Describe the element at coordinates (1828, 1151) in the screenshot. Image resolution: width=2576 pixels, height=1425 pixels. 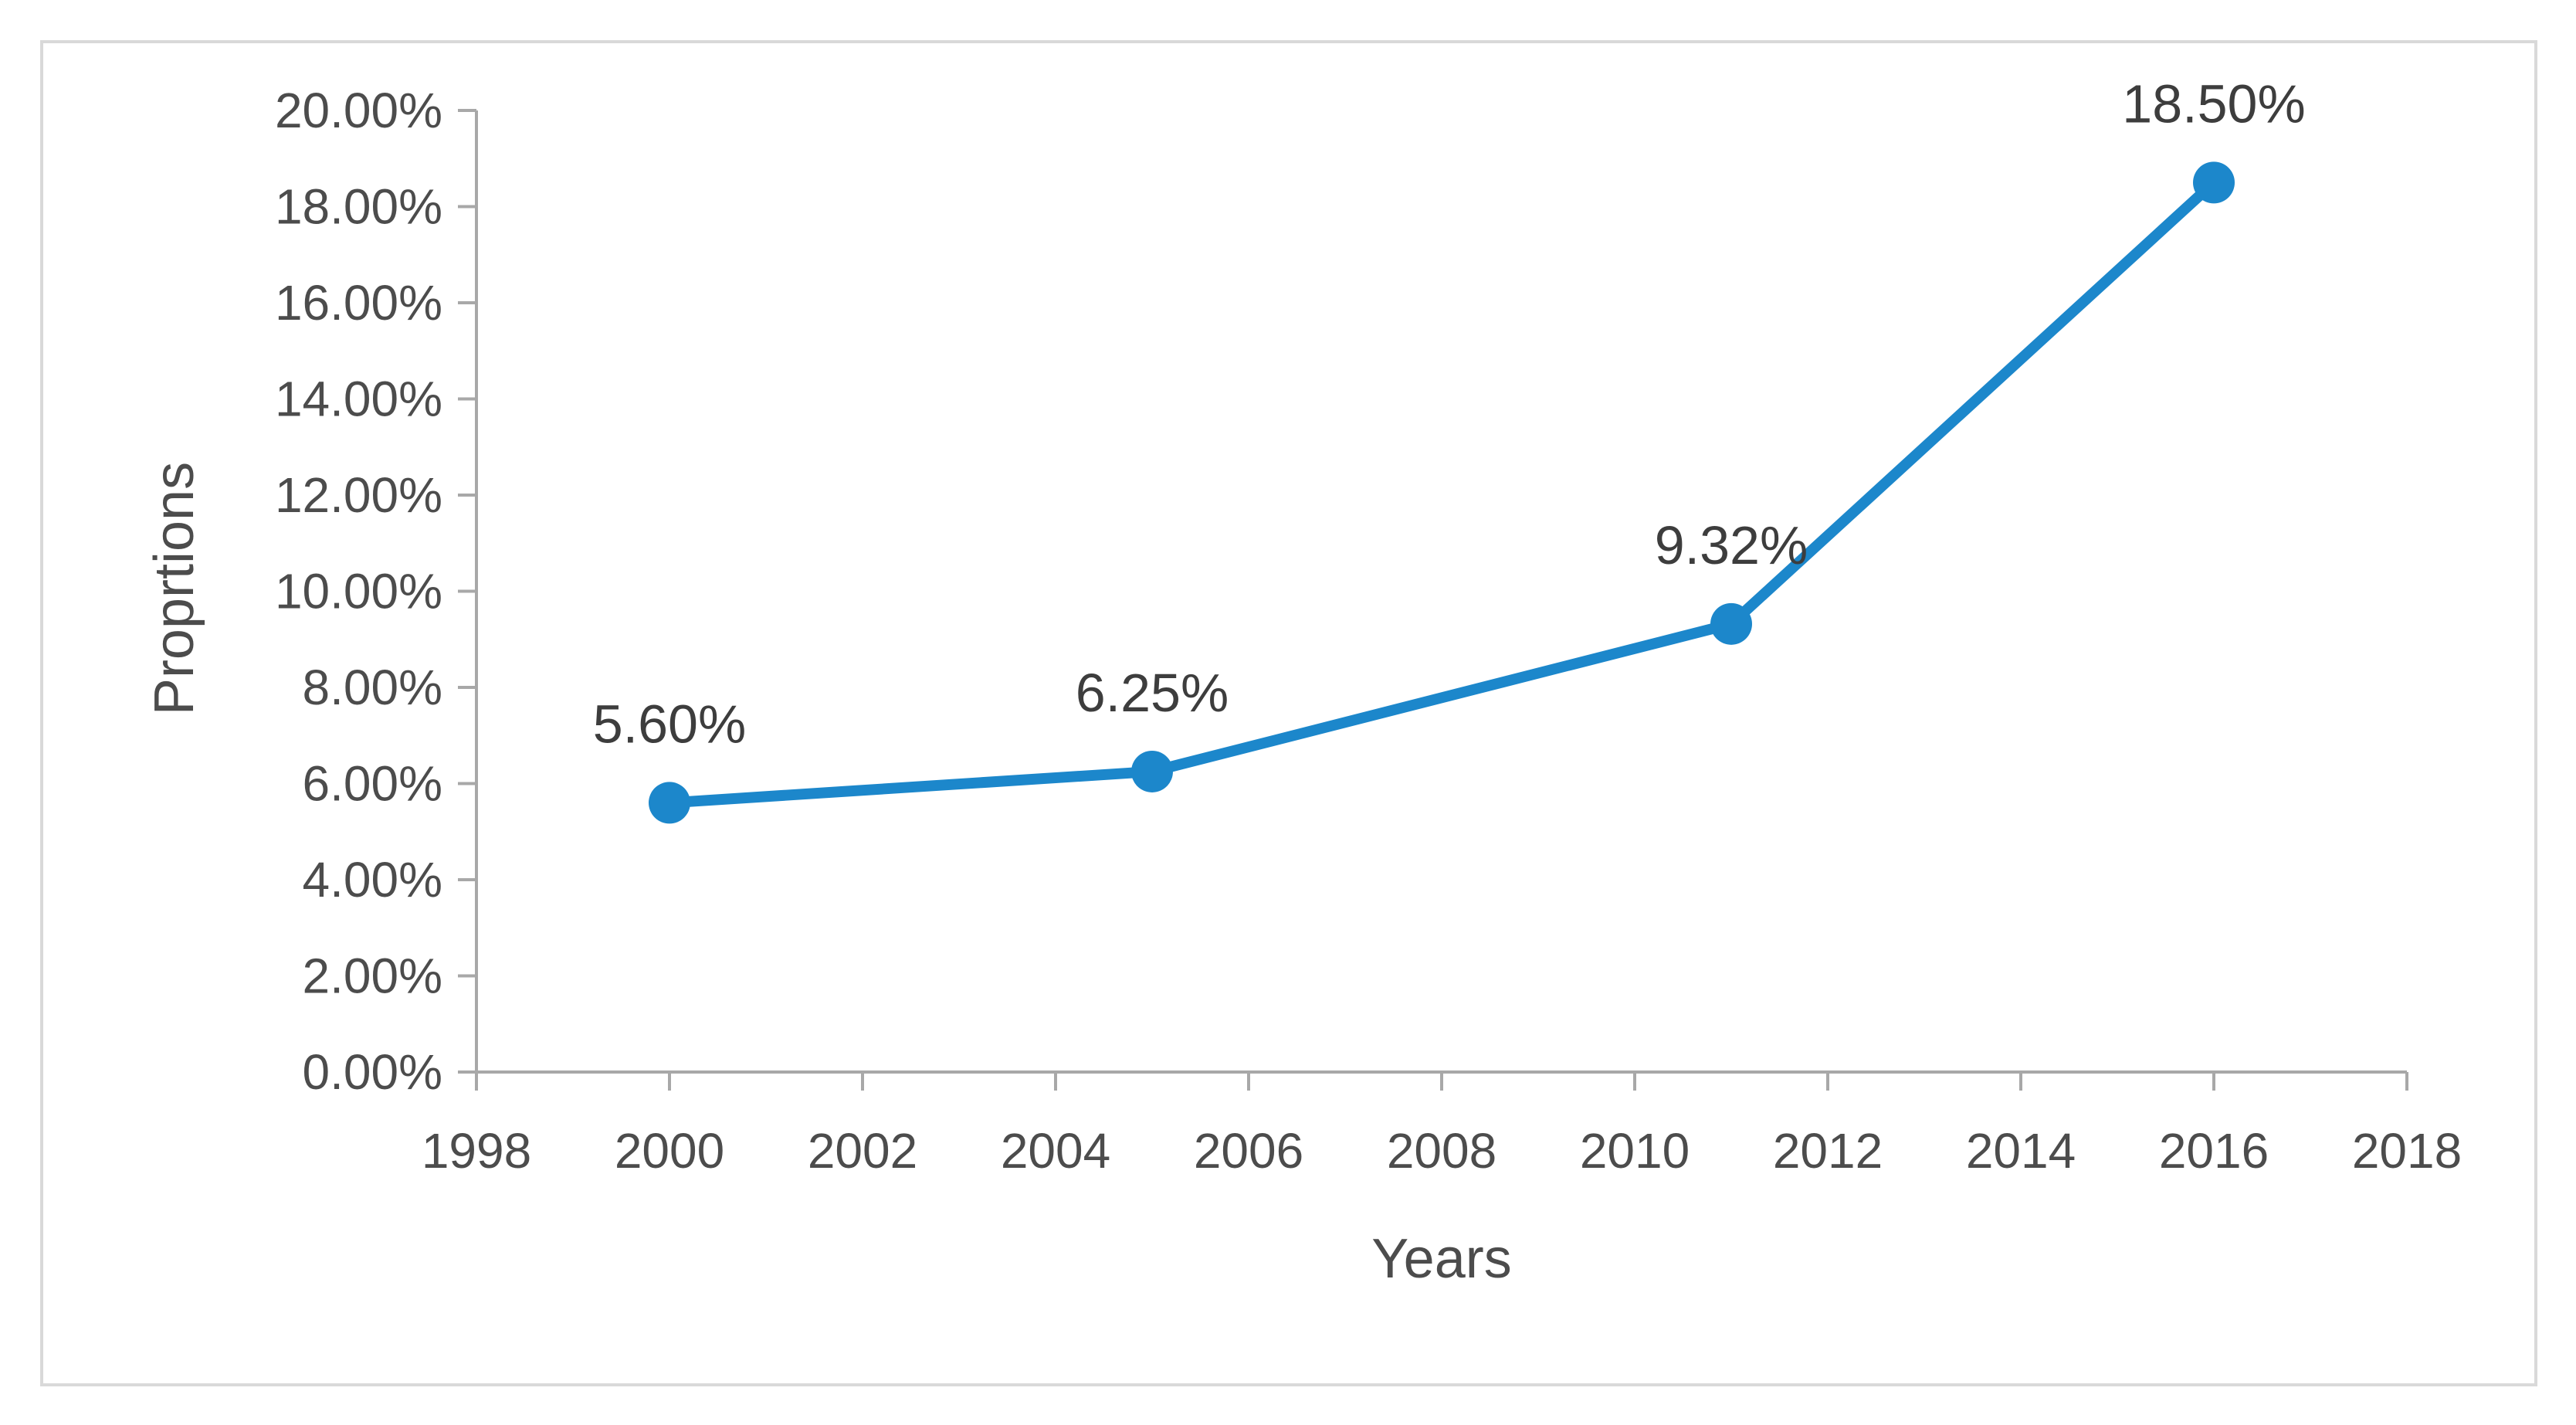
I see `x-tick-label: 2012` at that location.